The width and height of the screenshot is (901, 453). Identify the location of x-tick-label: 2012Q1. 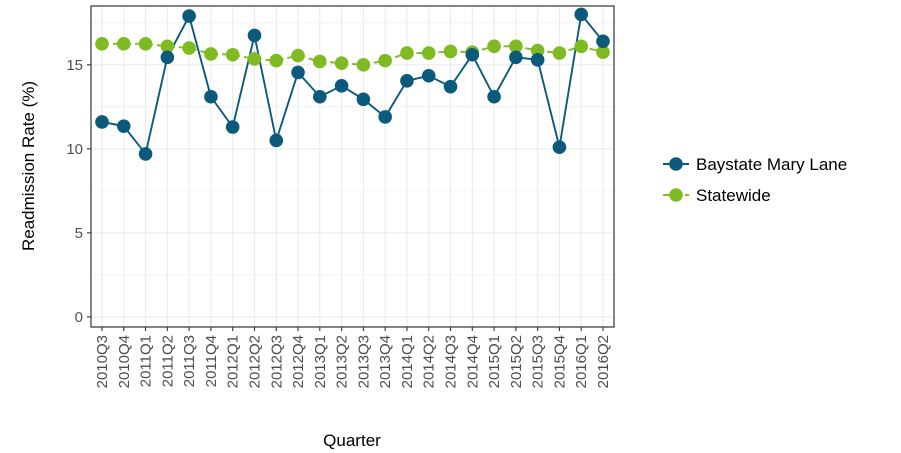
(233, 361).